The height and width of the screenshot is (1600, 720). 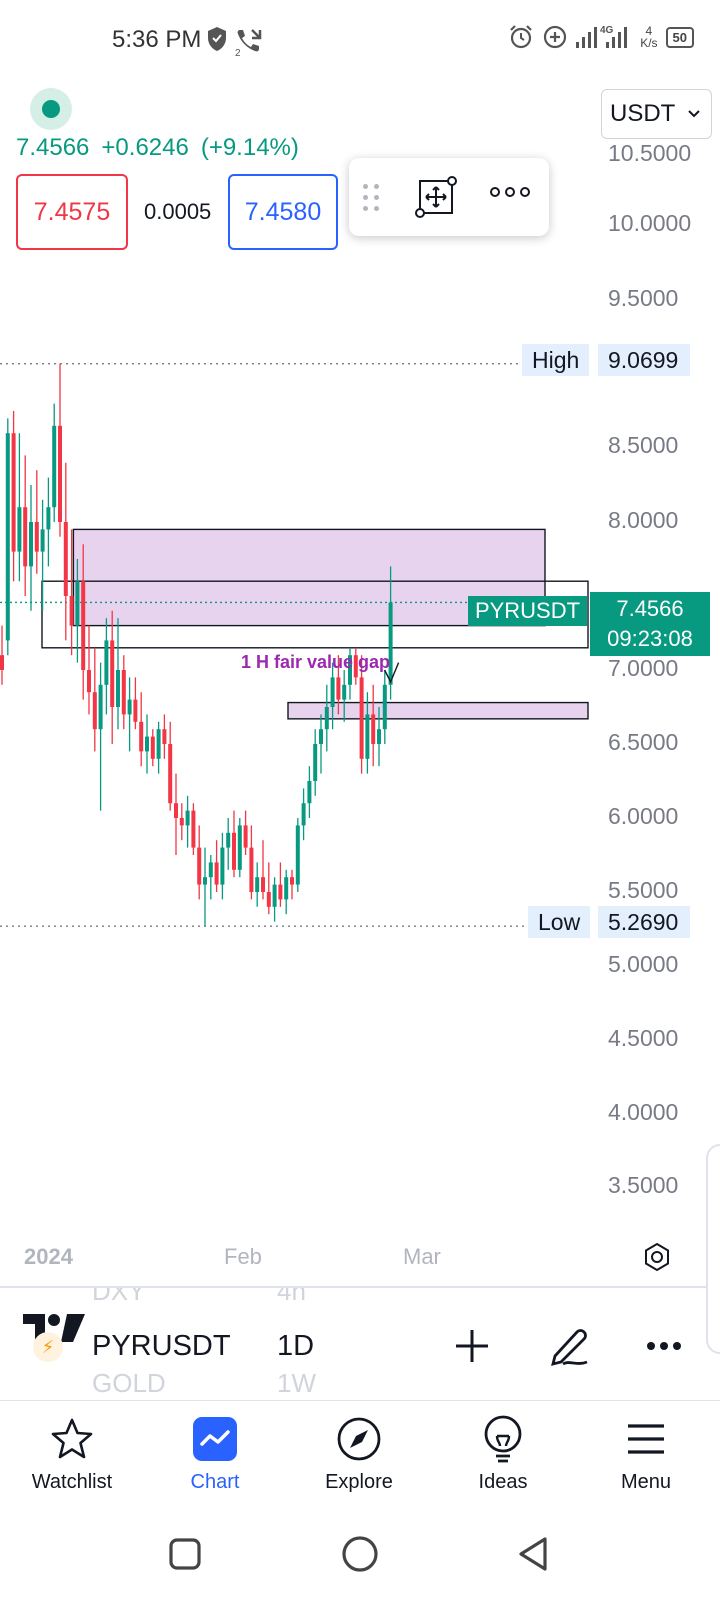 I want to click on more-options-icon, so click(x=510, y=192).